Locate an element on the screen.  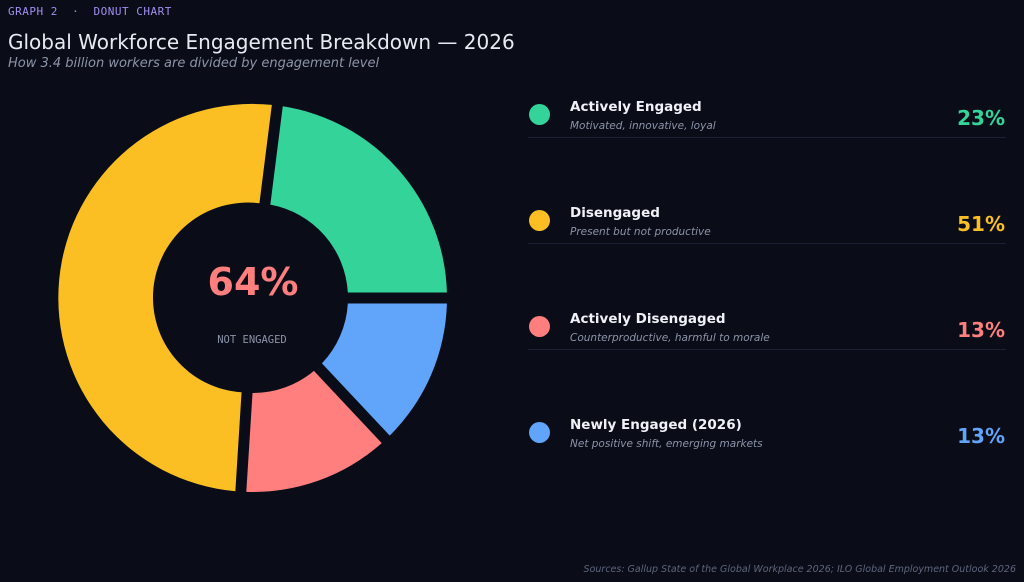
donut-center-label: NOT ENGAGED is located at coordinates (252, 340).